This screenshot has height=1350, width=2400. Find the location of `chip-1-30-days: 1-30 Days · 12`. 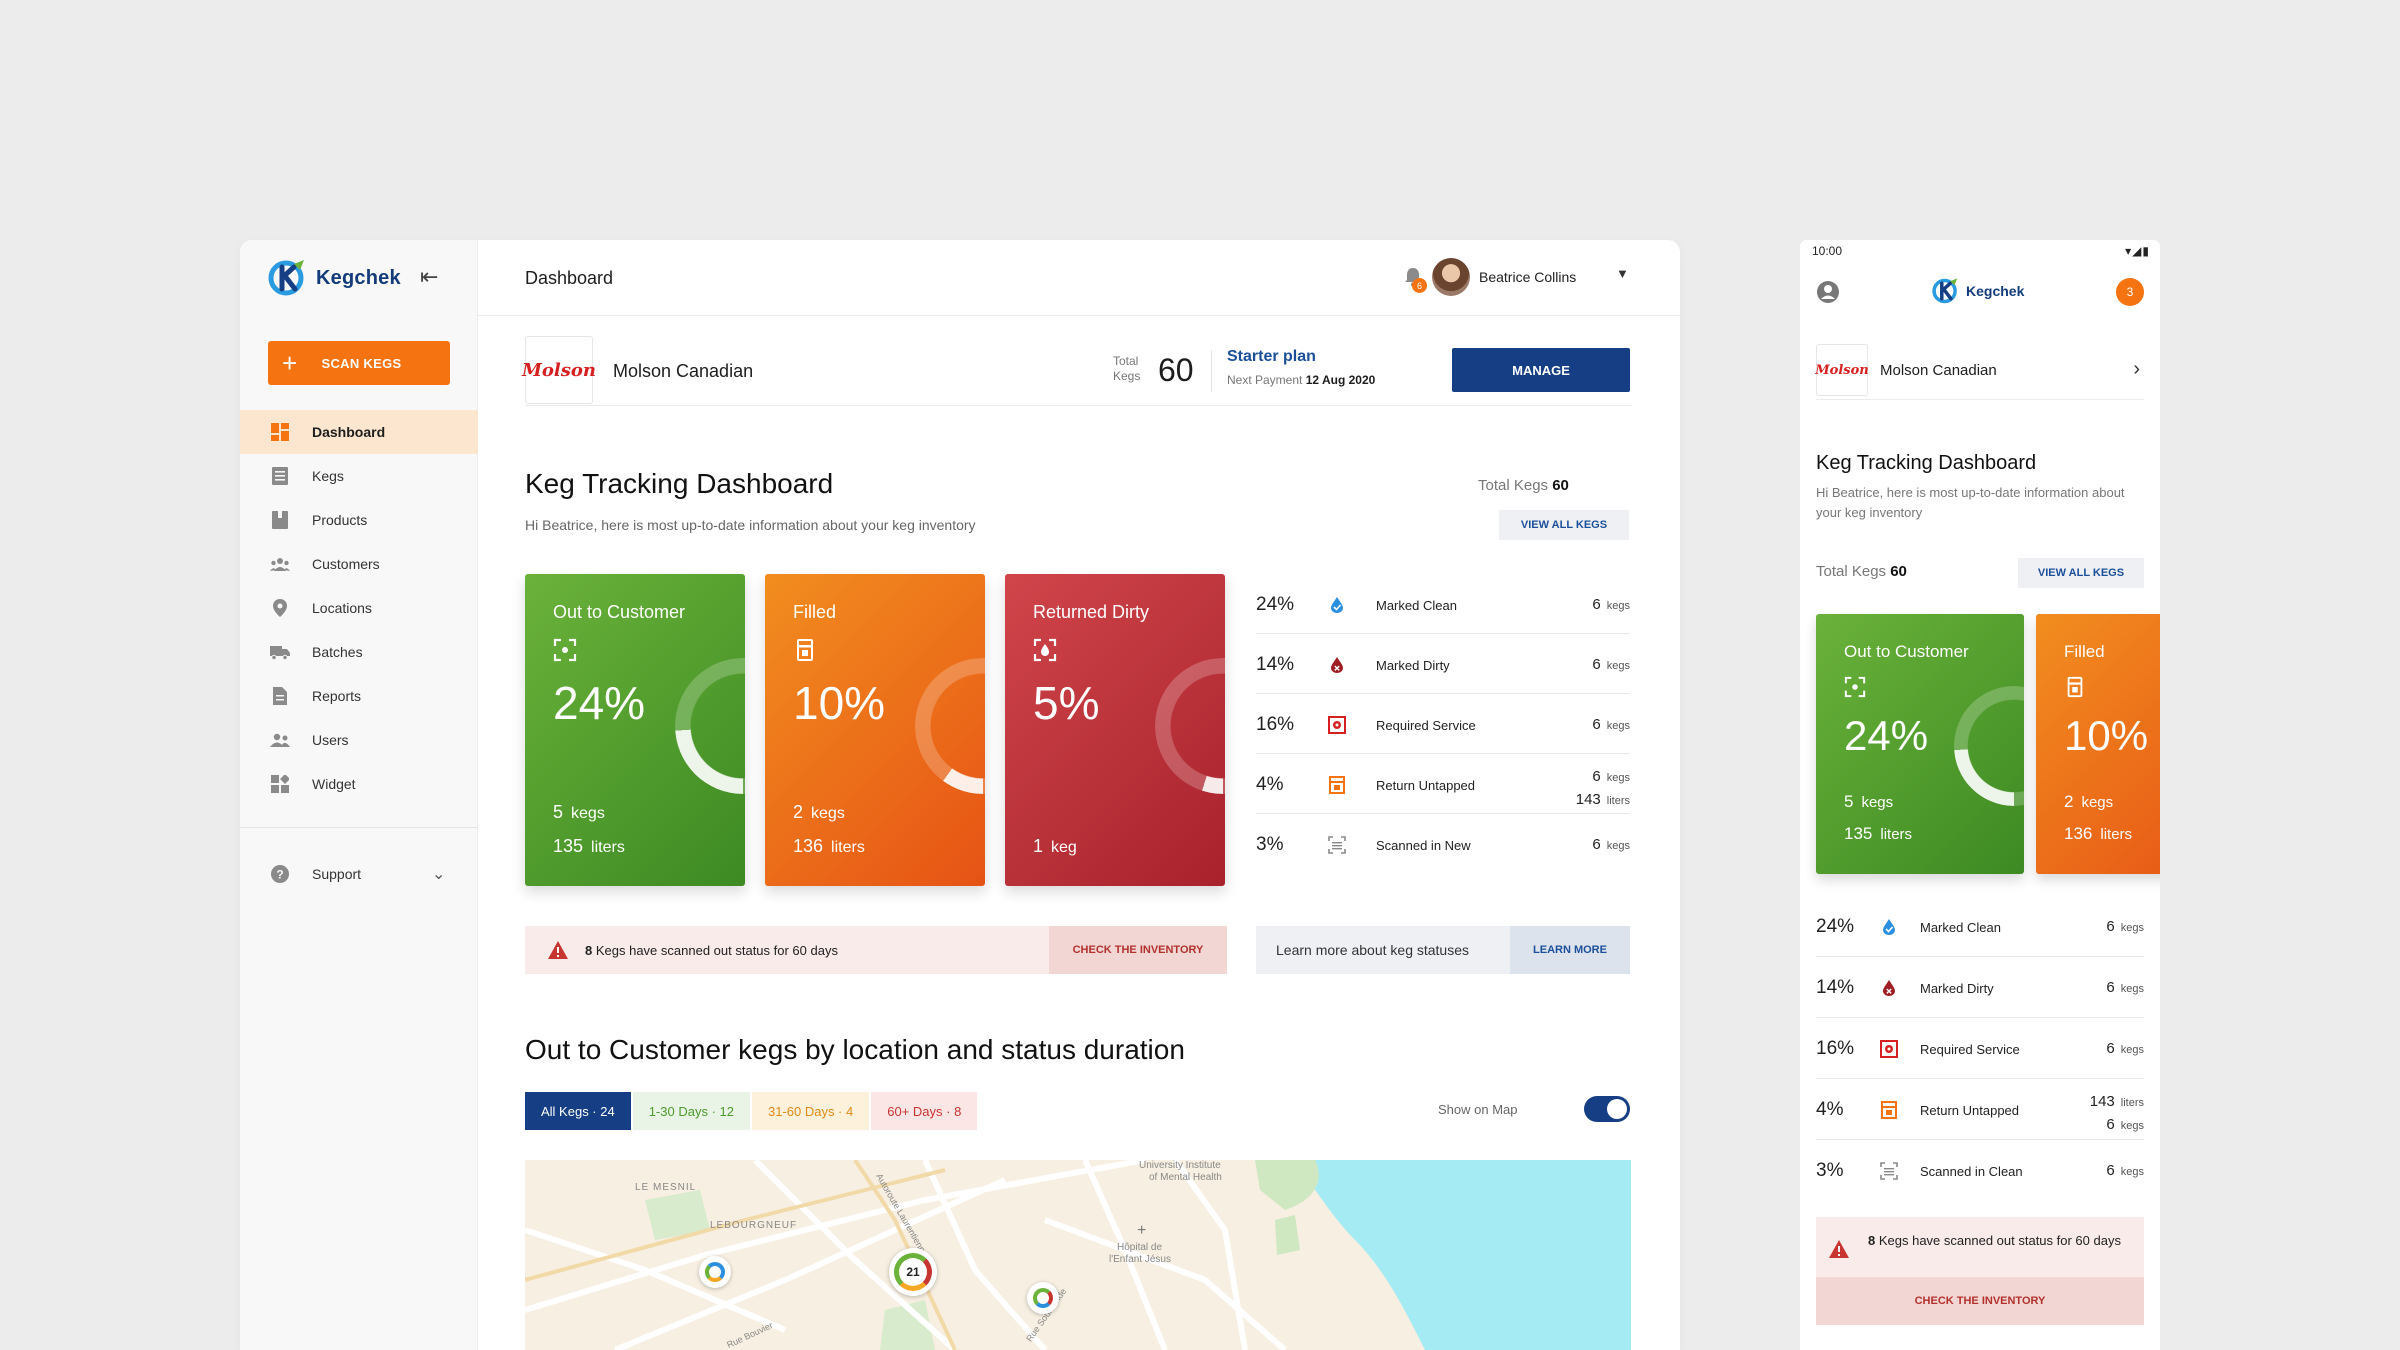

chip-1-30-days: 1-30 Days · 12 is located at coordinates (691, 1111).